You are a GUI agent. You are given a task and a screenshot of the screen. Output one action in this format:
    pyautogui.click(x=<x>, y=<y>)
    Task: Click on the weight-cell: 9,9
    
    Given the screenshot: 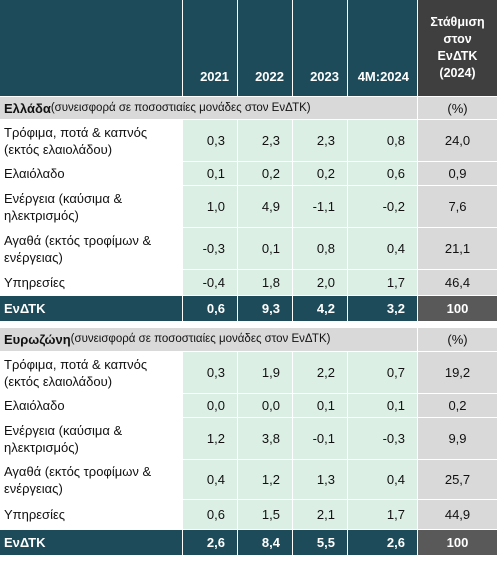 What is the action you would take?
    pyautogui.click(x=458, y=439)
    